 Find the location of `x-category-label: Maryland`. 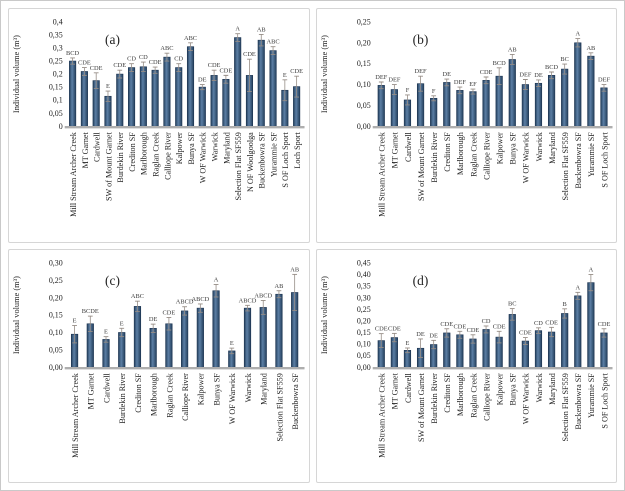

x-category-label: Maryland is located at coordinates (264, 389).